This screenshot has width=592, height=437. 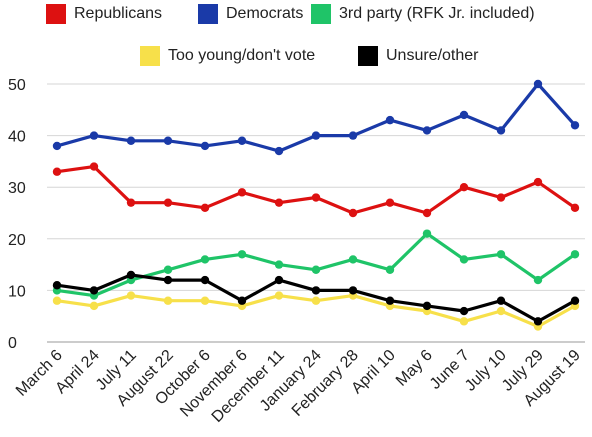 What do you see at coordinates (17, 137) in the screenshot?
I see `y-tick-label-40: 40` at bounding box center [17, 137].